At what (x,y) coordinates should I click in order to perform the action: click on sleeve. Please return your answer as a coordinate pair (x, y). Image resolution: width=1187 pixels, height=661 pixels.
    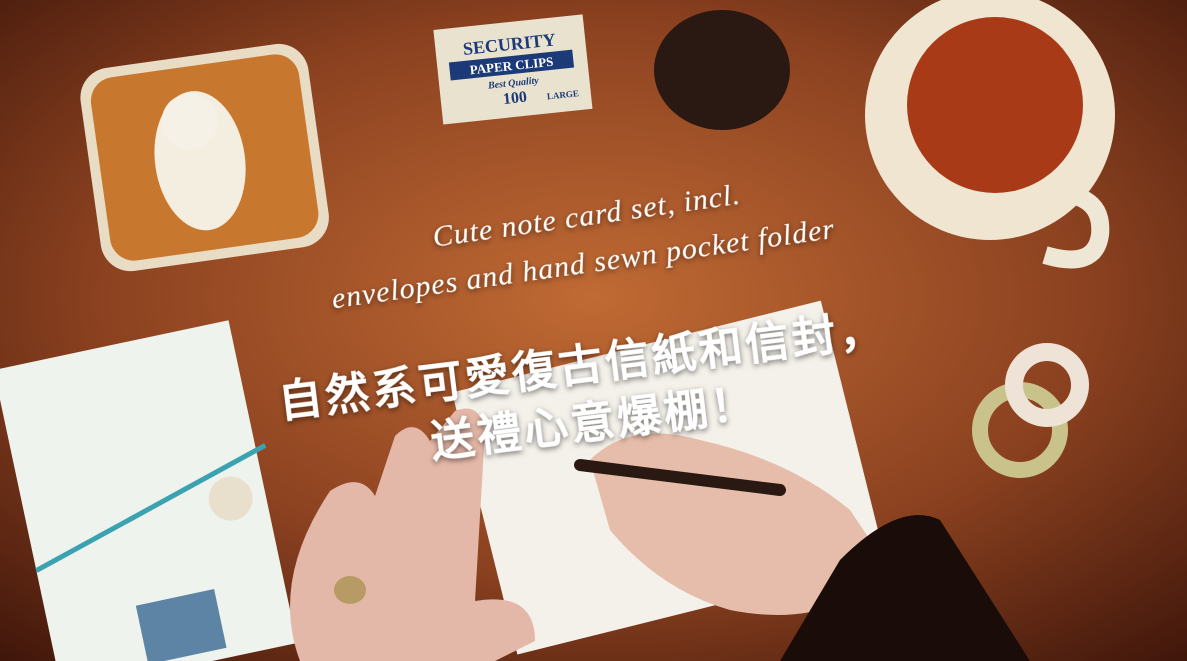
    Looking at the image, I should click on (905, 588).